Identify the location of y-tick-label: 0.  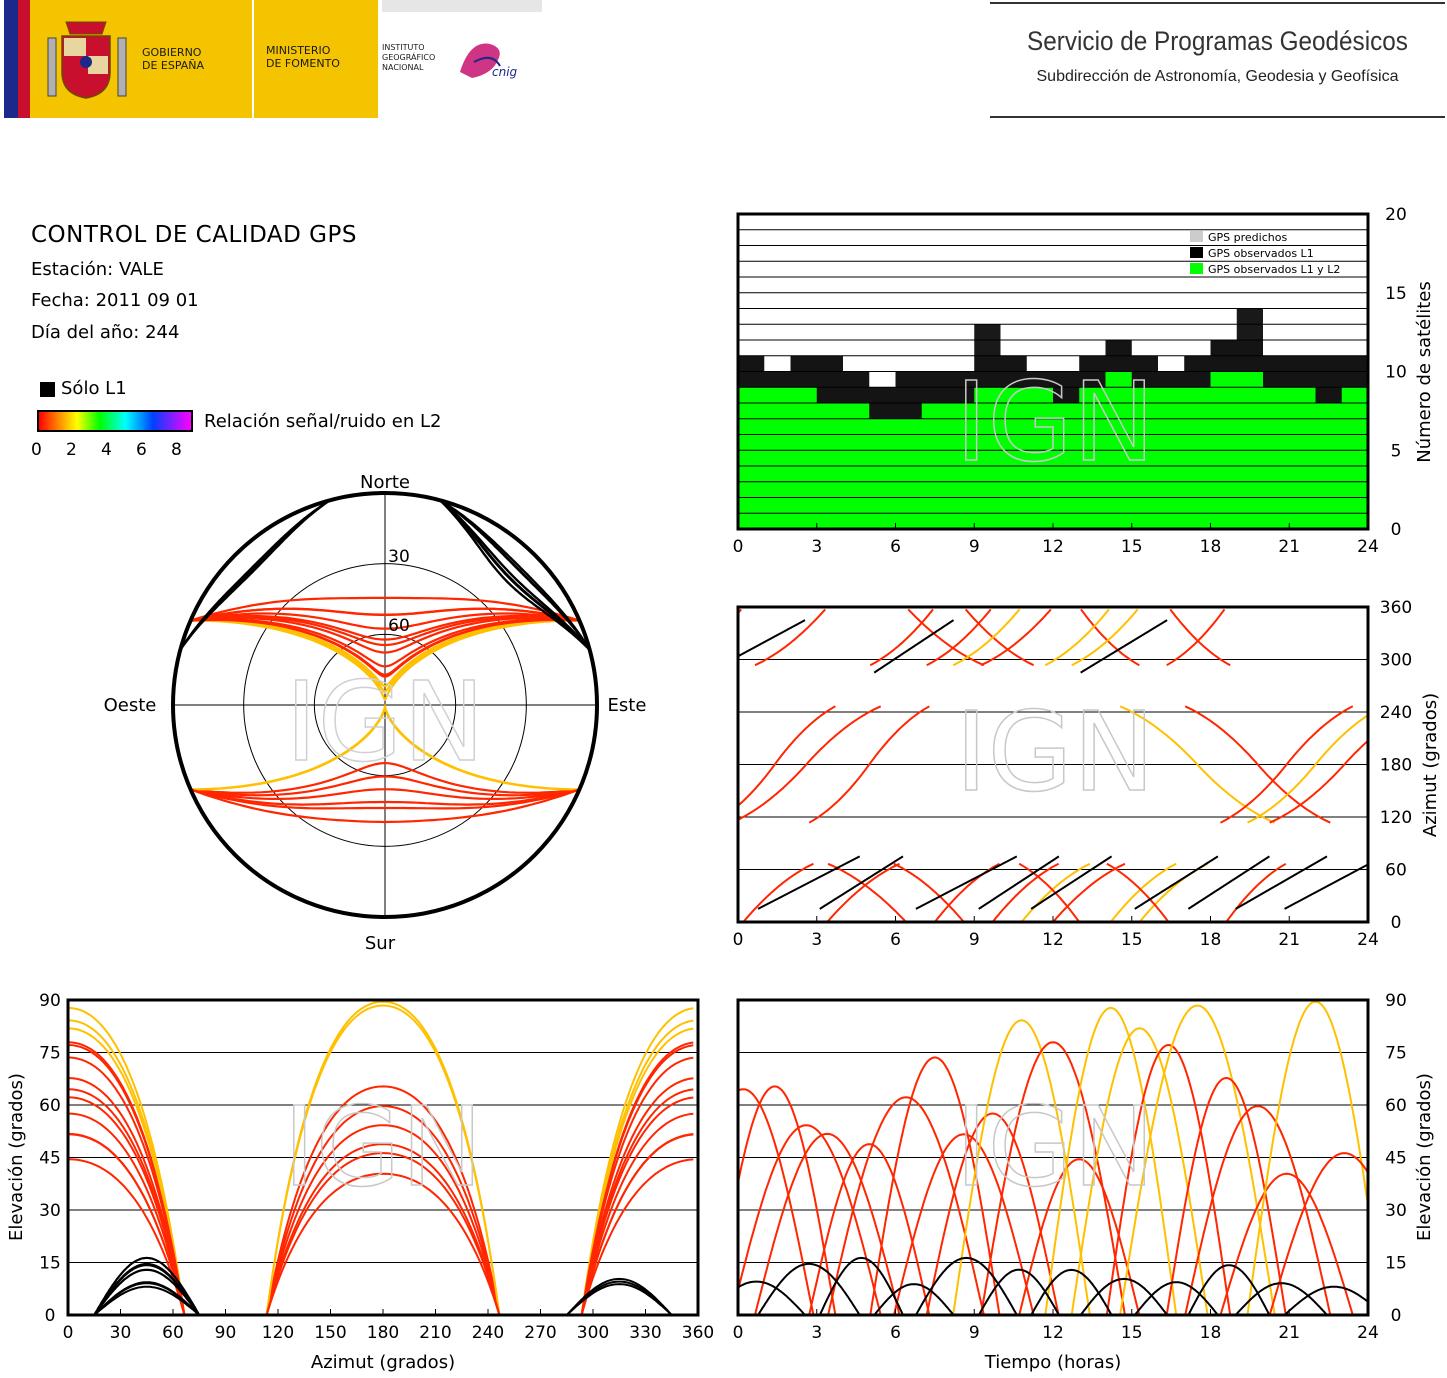
(1396, 923).